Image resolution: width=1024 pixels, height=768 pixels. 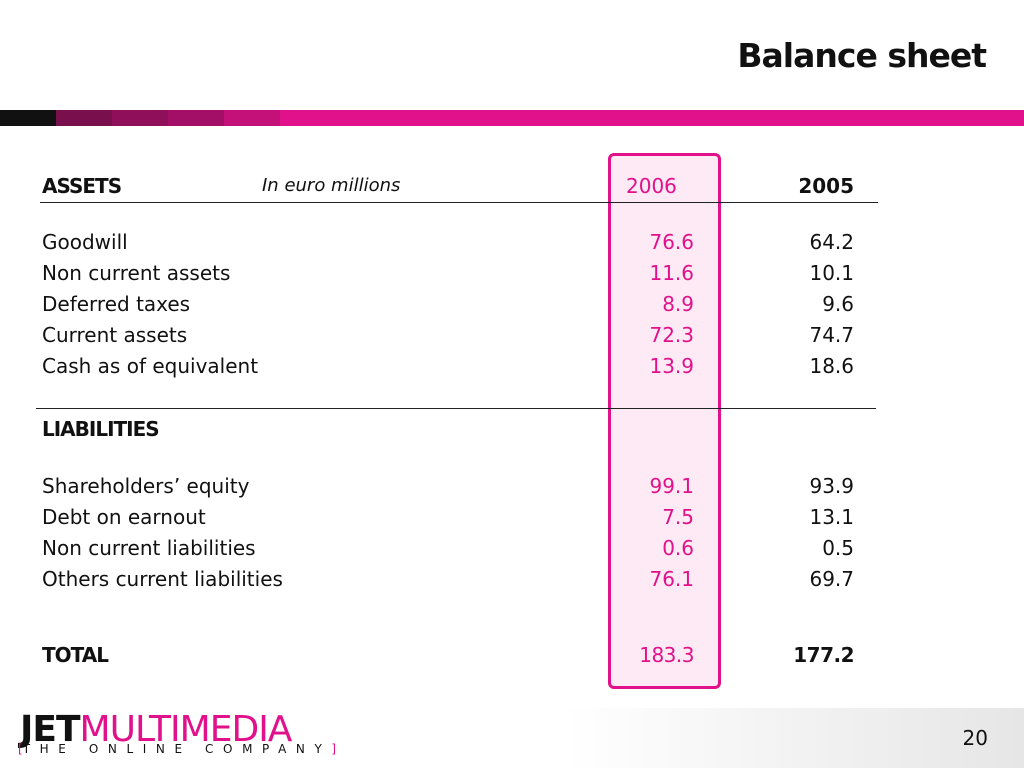 I want to click on value-2006: 72.3, so click(x=671, y=335).